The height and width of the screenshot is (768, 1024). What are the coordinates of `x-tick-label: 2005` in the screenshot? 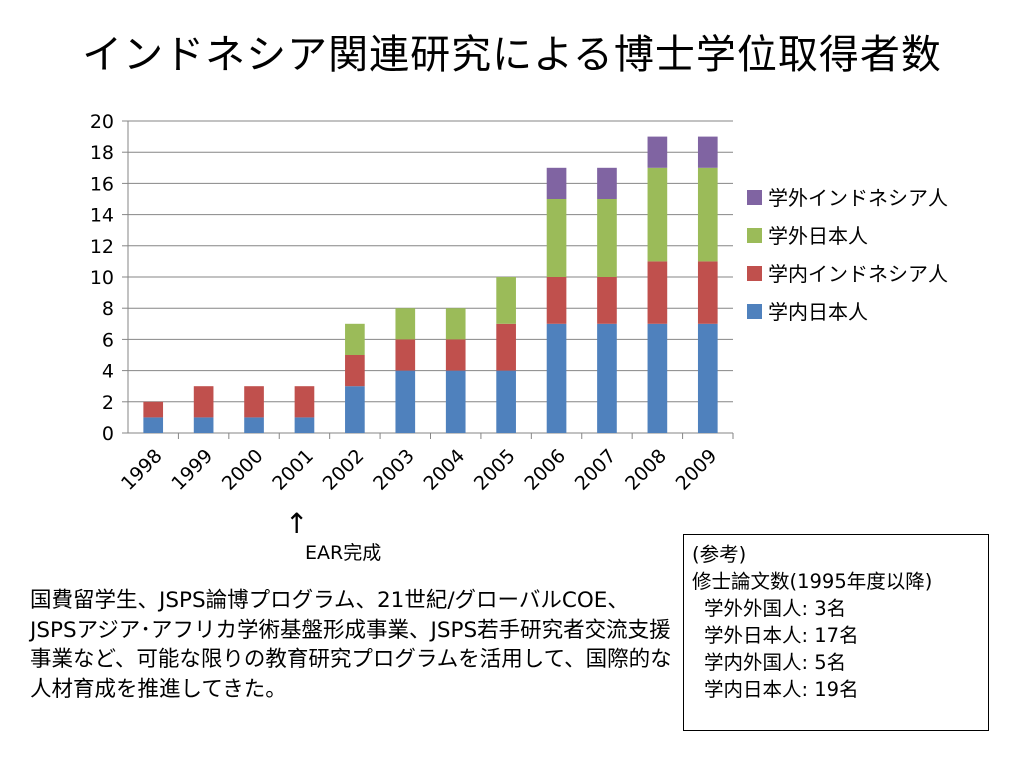 It's located at (495, 470).